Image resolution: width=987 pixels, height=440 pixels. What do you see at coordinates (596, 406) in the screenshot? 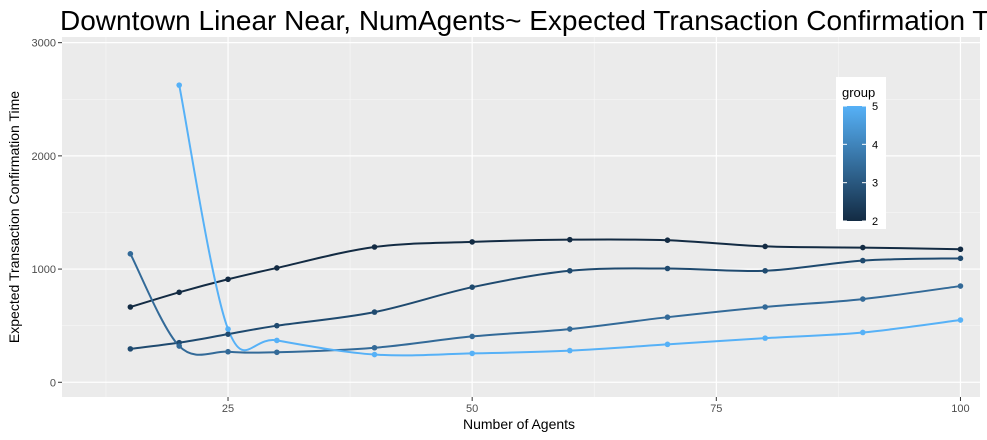
I see `x-axis: 25 50 75 100` at bounding box center [596, 406].